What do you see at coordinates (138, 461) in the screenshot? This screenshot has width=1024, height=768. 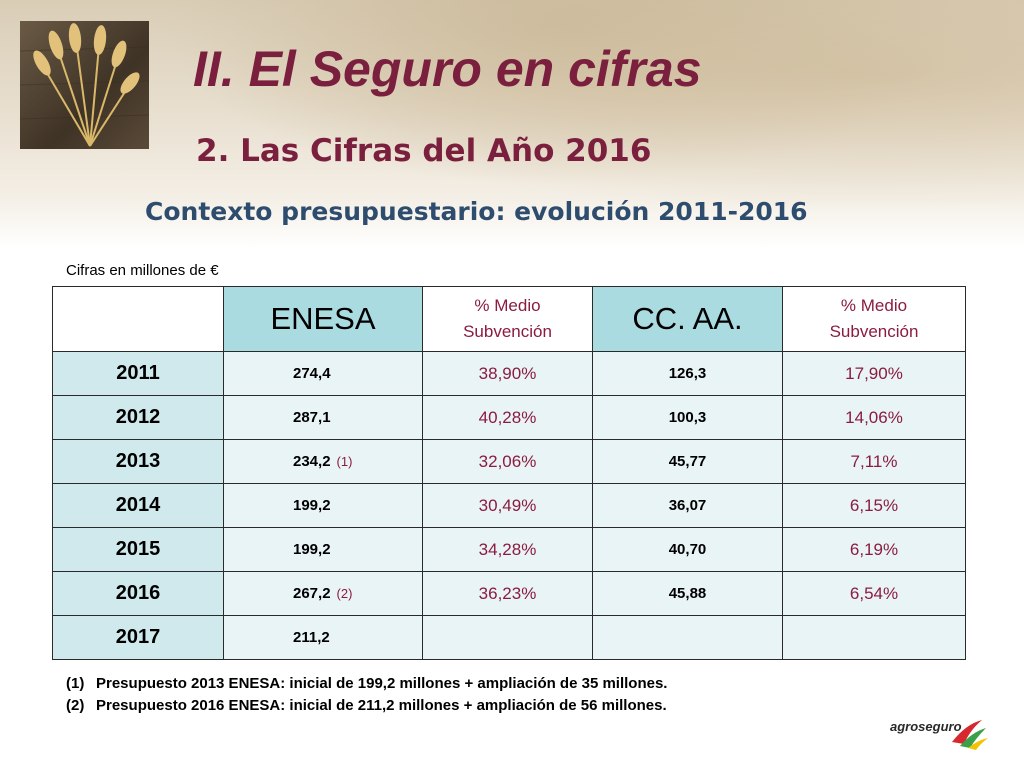 I see `year-cell: 2013` at bounding box center [138, 461].